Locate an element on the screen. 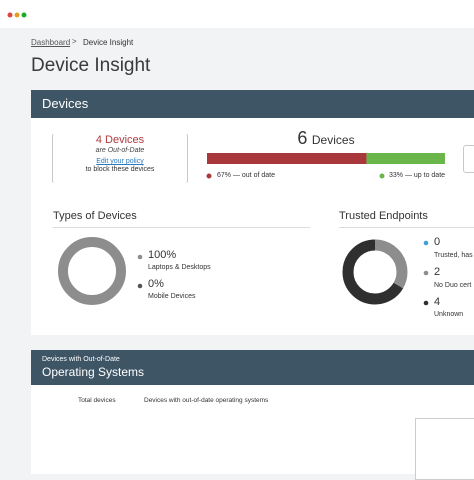 The height and width of the screenshot is (480, 474). legend-value: 0% is located at coordinates (156, 284).